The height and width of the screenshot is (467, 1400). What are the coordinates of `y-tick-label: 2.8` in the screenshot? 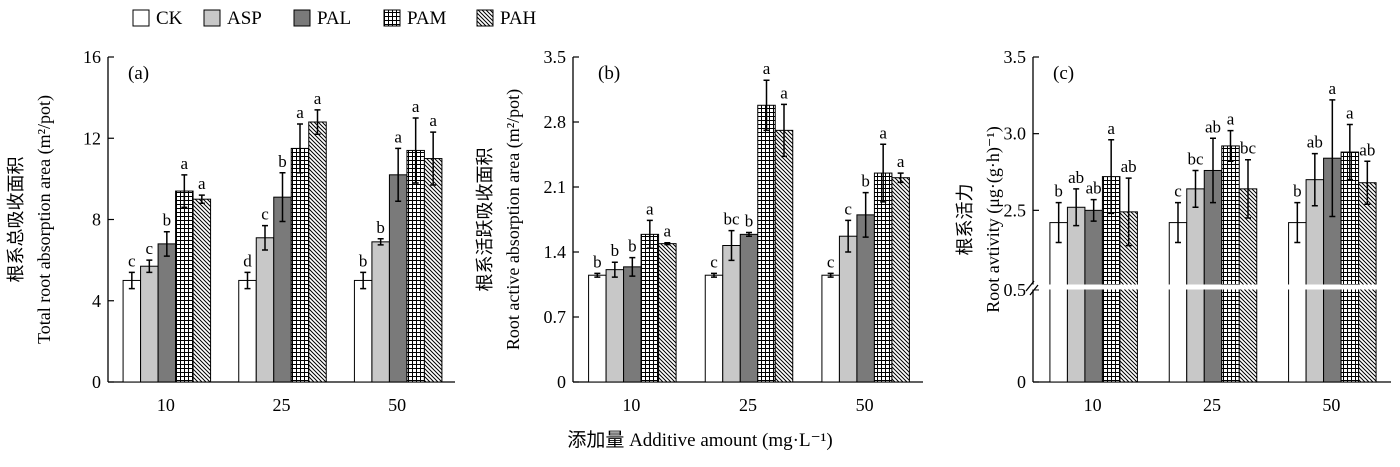 It's located at (555, 122).